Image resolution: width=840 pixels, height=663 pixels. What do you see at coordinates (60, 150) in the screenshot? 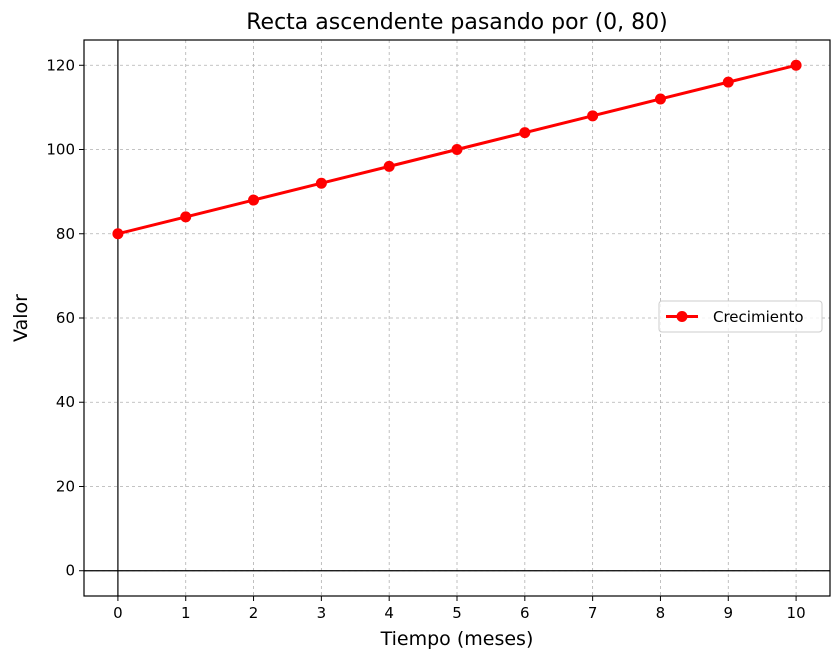
I see `y-tick-label: 100` at bounding box center [60, 150].